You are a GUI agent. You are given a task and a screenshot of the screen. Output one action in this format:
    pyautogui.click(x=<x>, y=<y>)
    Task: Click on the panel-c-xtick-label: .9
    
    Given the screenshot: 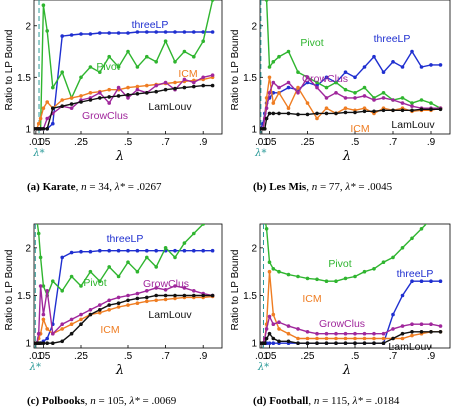 What is the action you would take?
    pyautogui.click(x=203, y=356)
    